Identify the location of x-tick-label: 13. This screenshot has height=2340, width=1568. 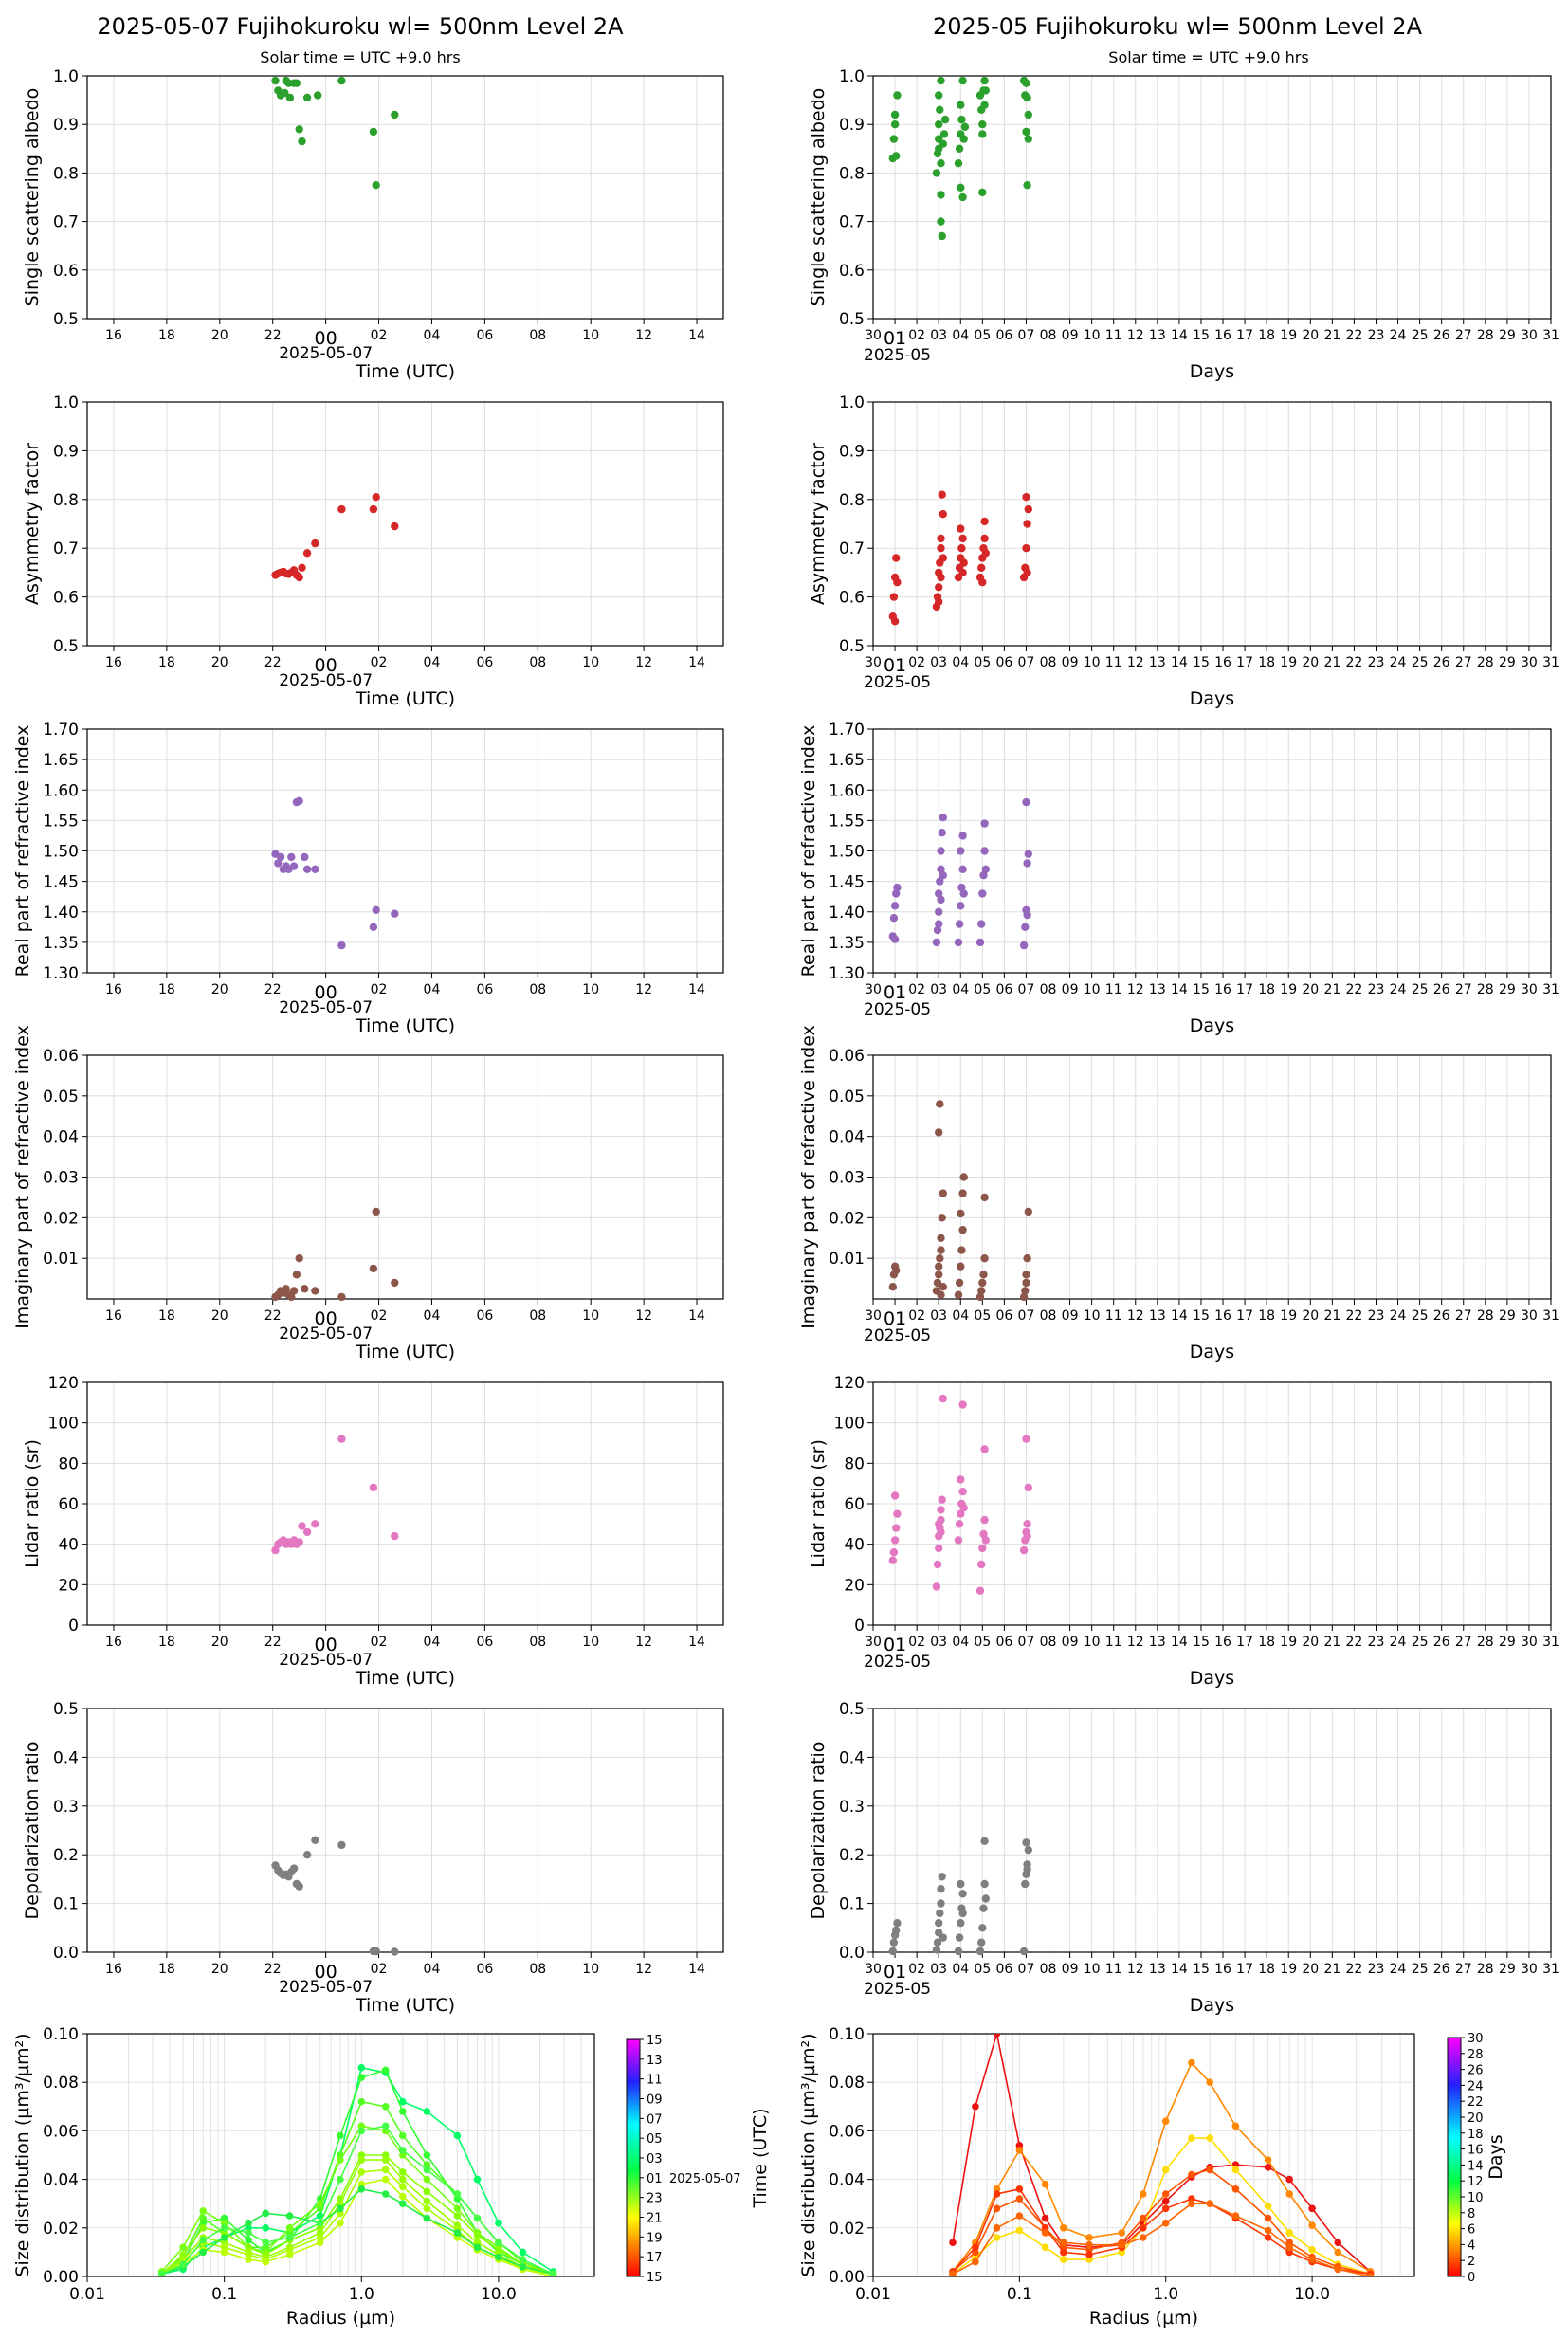
(1157, 1642).